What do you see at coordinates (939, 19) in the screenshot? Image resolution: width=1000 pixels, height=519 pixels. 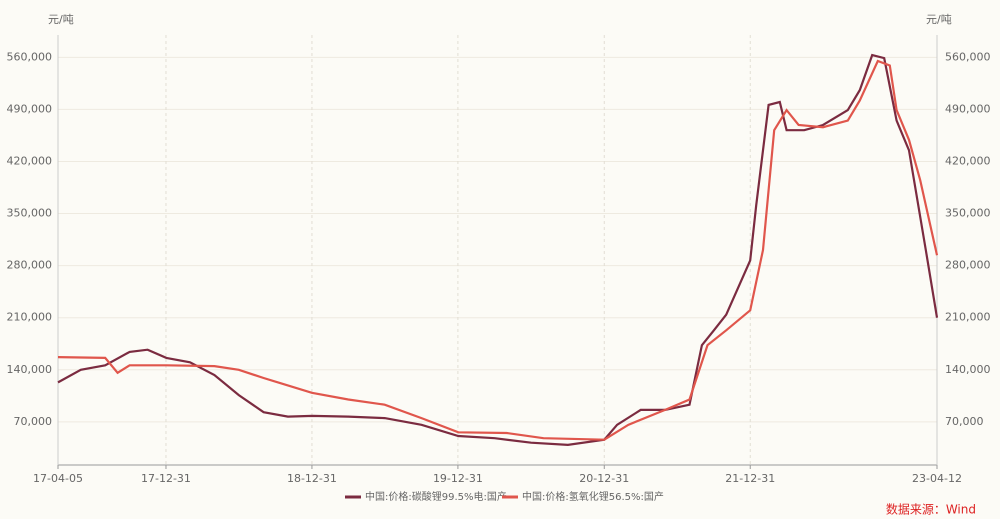 I see `y2-axis-unit: 元/吨` at bounding box center [939, 19].